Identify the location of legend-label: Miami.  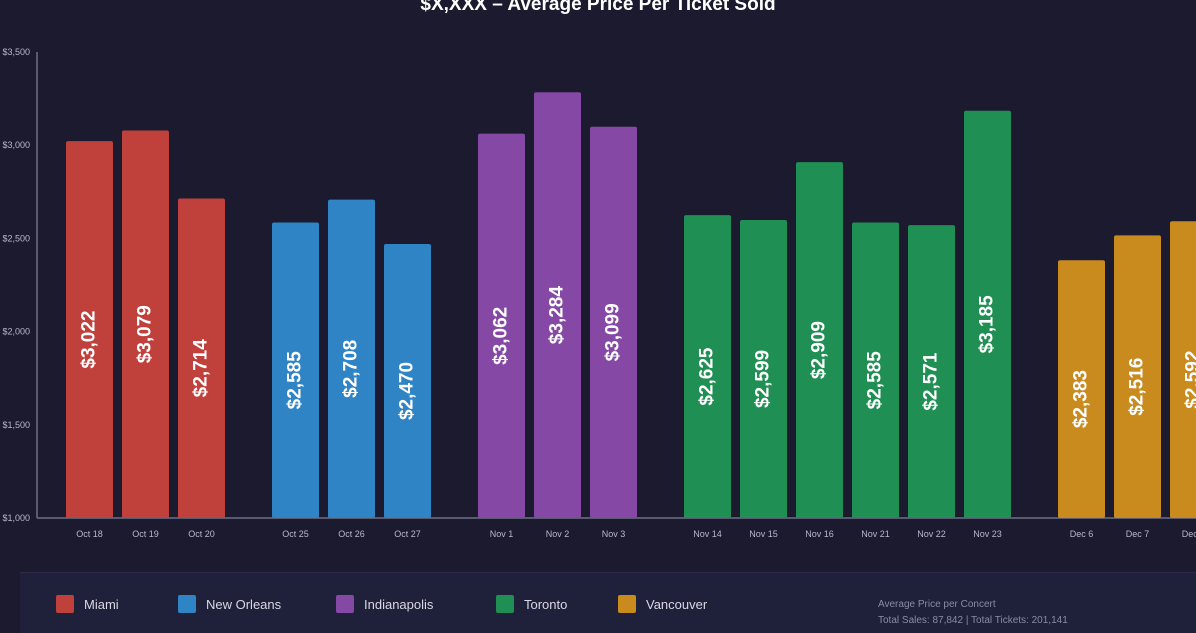
(101, 604).